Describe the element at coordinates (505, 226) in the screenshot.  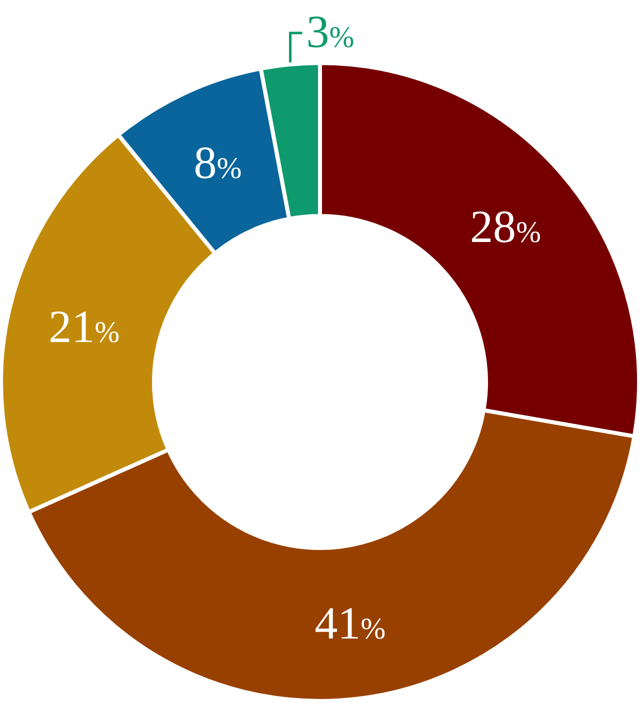
I see `data-label: 28%` at that location.